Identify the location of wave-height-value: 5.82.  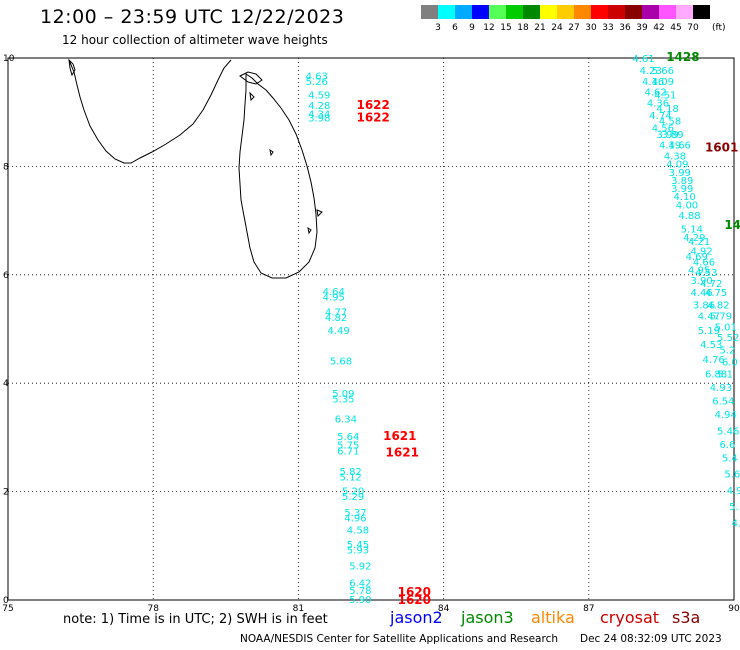
(351, 472).